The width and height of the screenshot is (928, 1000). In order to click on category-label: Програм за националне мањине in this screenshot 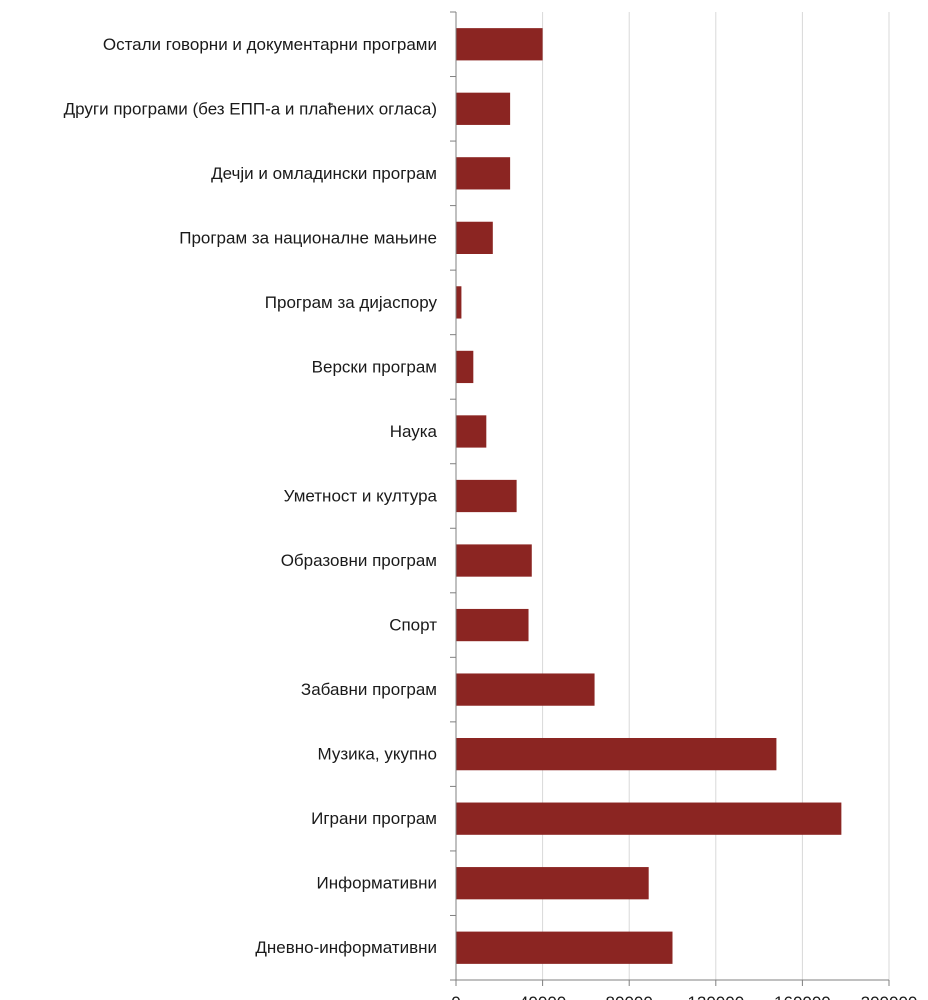, I will do `click(308, 237)`.